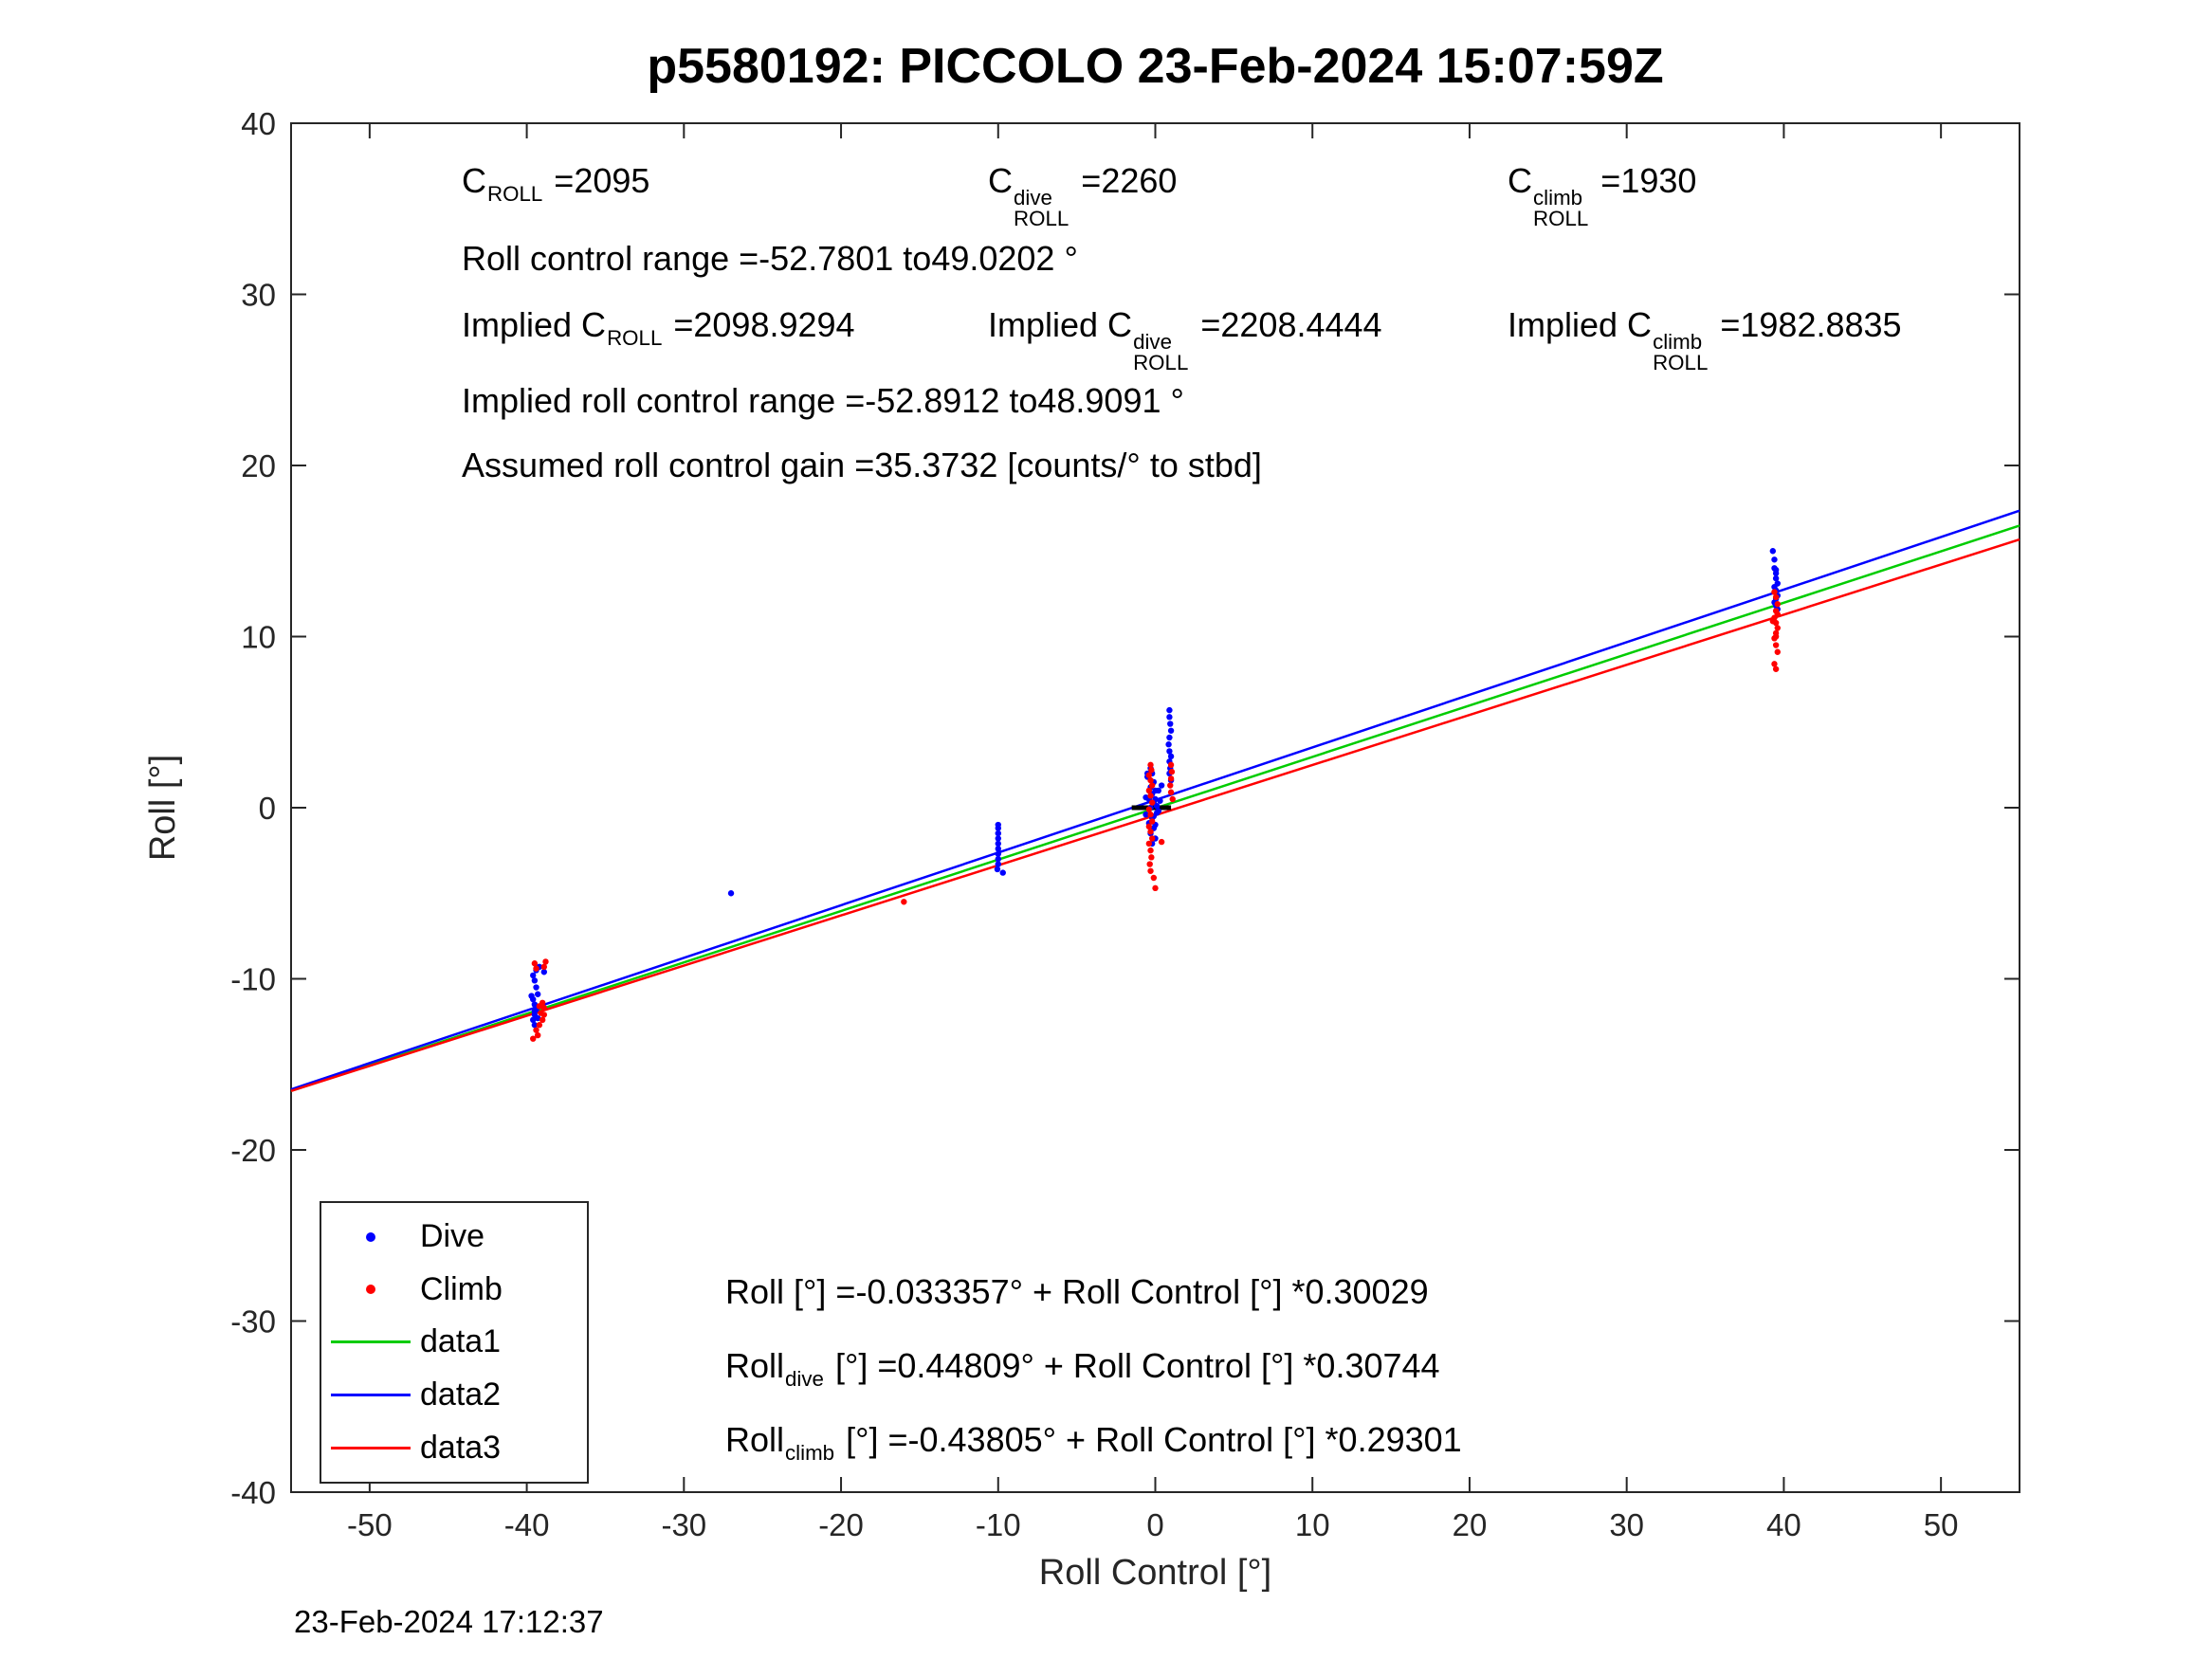  I want to click on svg-text: -50, so click(370, 1524).